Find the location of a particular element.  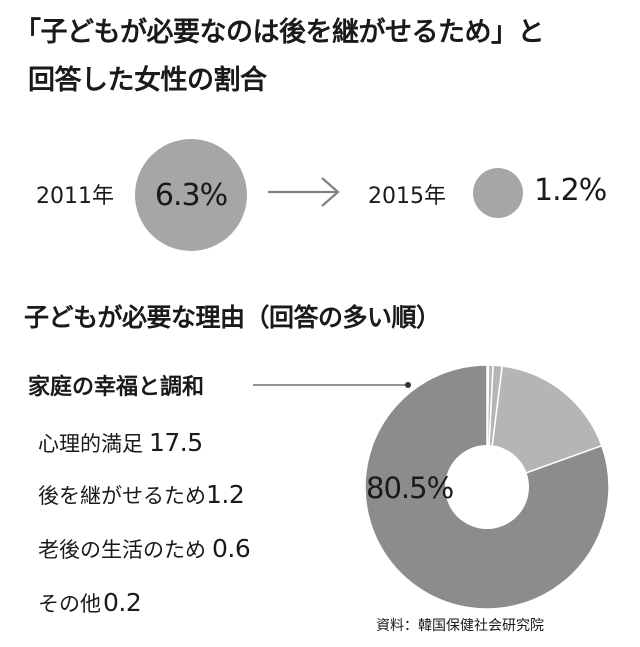

reason-row-3: 老後の生活のため 0.6 is located at coordinates (144, 549).